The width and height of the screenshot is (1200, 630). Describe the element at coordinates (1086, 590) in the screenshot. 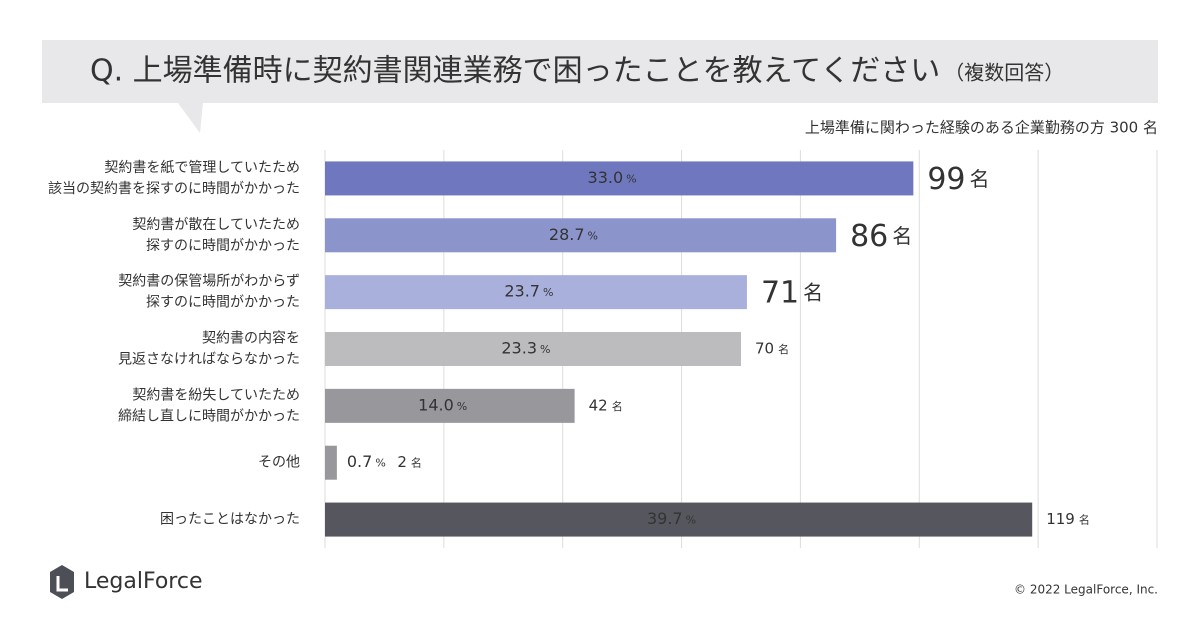

I see `copyright: © 2022 LegalForce, Inc.` at that location.